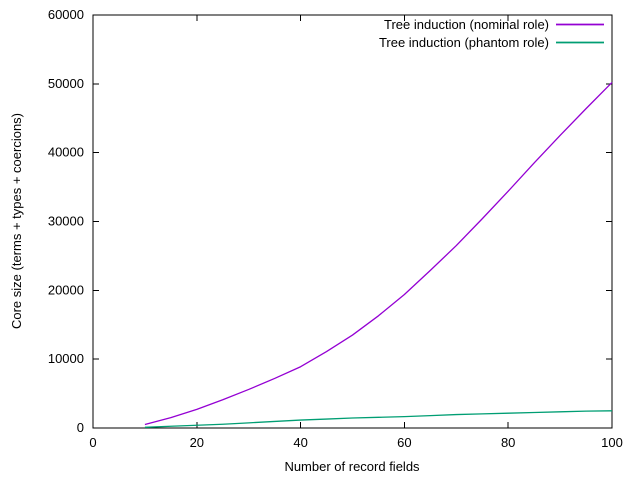 The height and width of the screenshot is (485, 640). What do you see at coordinates (92, 442) in the screenshot?
I see `x-tick-label: 0` at bounding box center [92, 442].